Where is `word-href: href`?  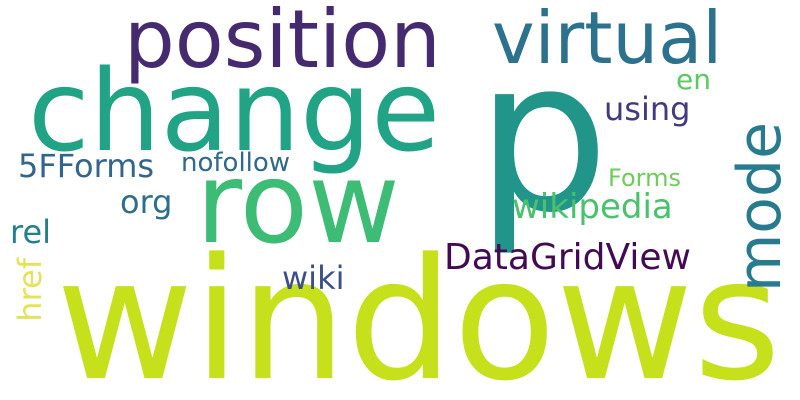 word-href: href is located at coordinates (30, 290).